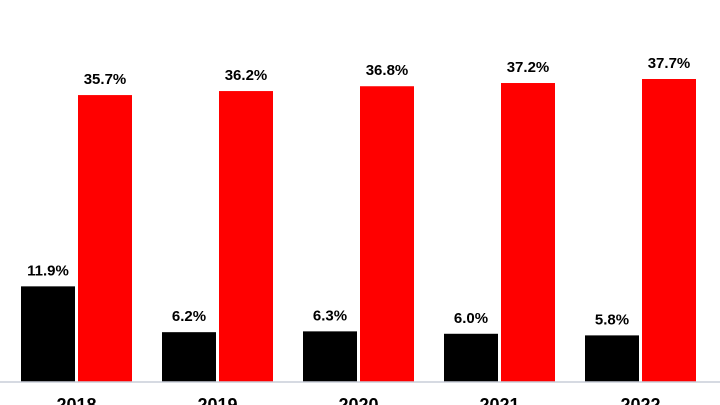  I want to click on data-label-black-2018: 11.9%, so click(48, 270).